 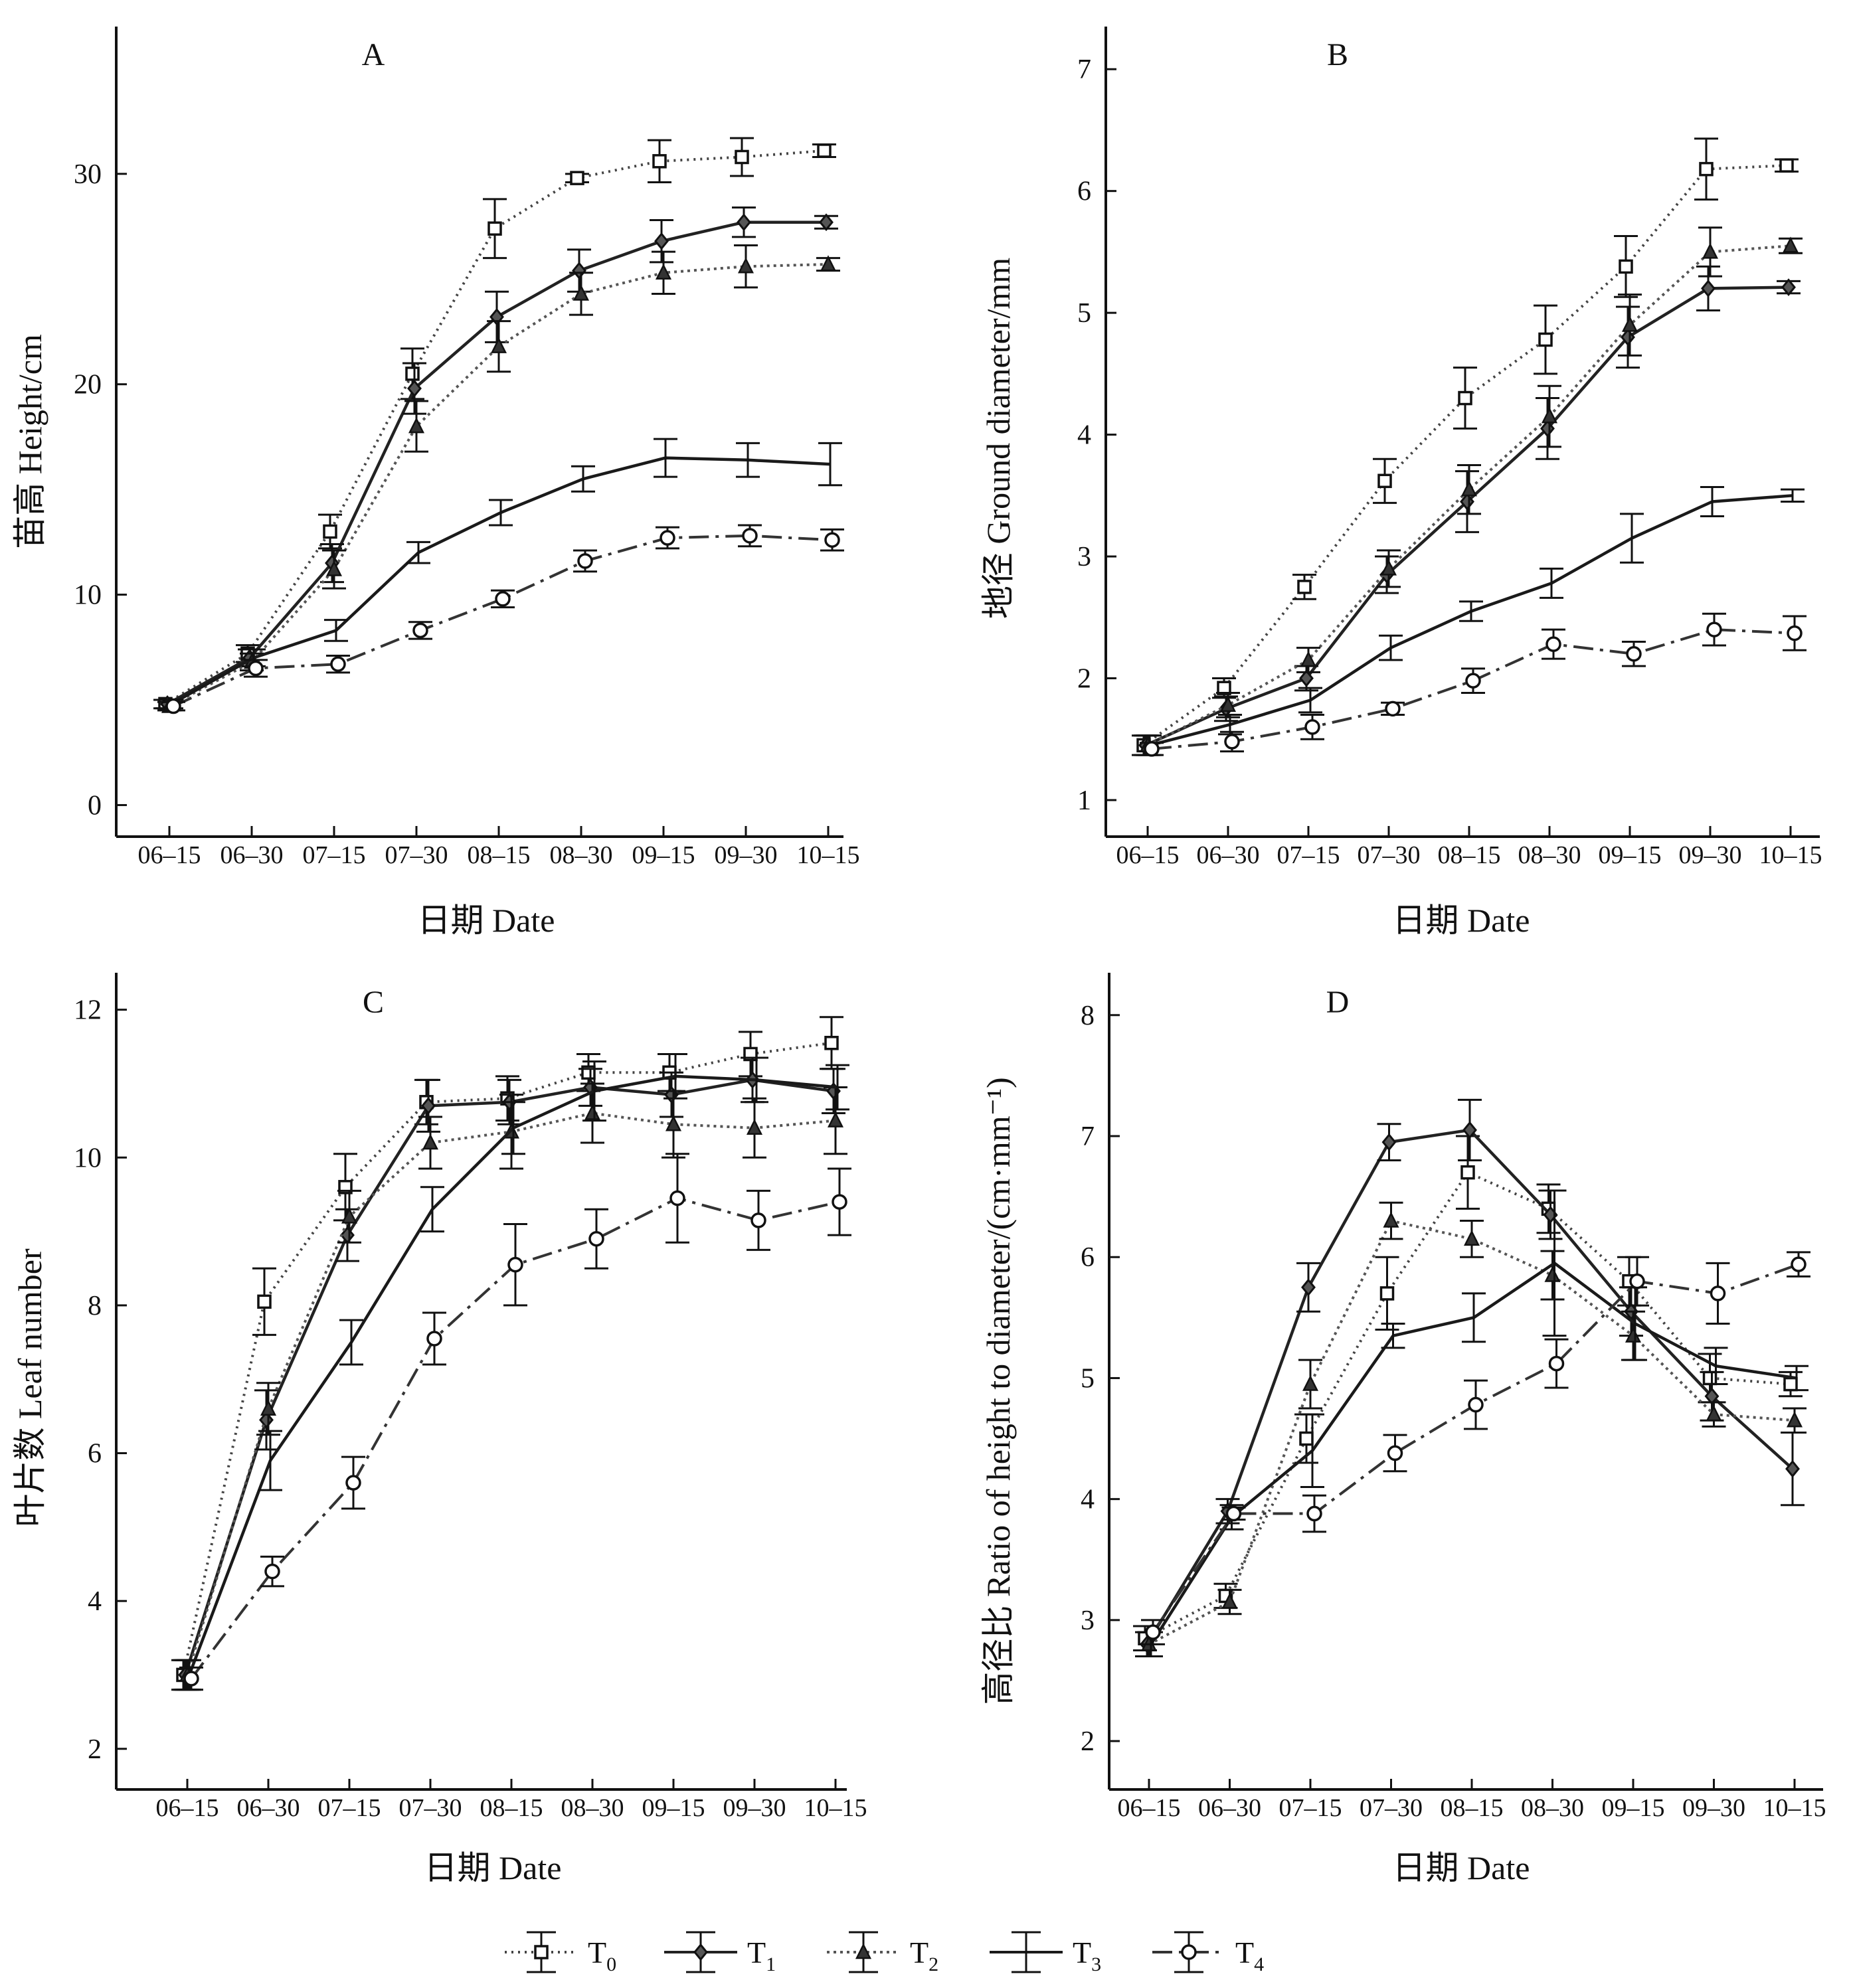 What do you see at coordinates (1148, 855) in the screenshot?
I see `x-tick-label: 06–15` at bounding box center [1148, 855].